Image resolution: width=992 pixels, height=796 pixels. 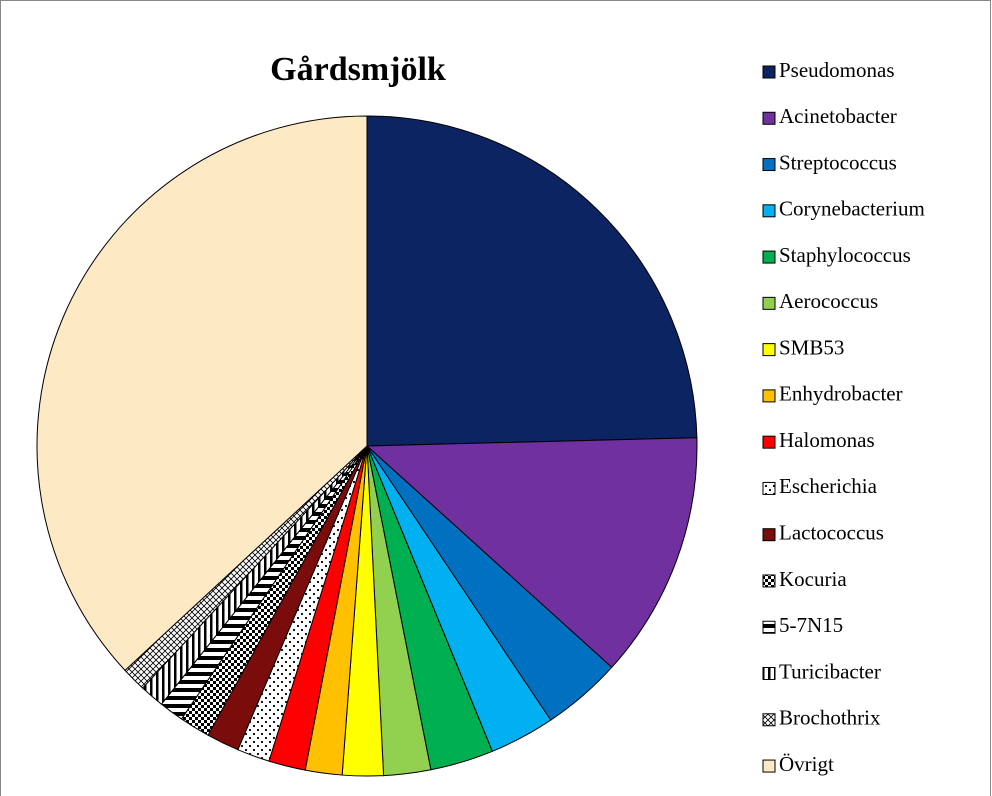 What do you see at coordinates (806, 764) in the screenshot?
I see `legend-label: Övrigt` at bounding box center [806, 764].